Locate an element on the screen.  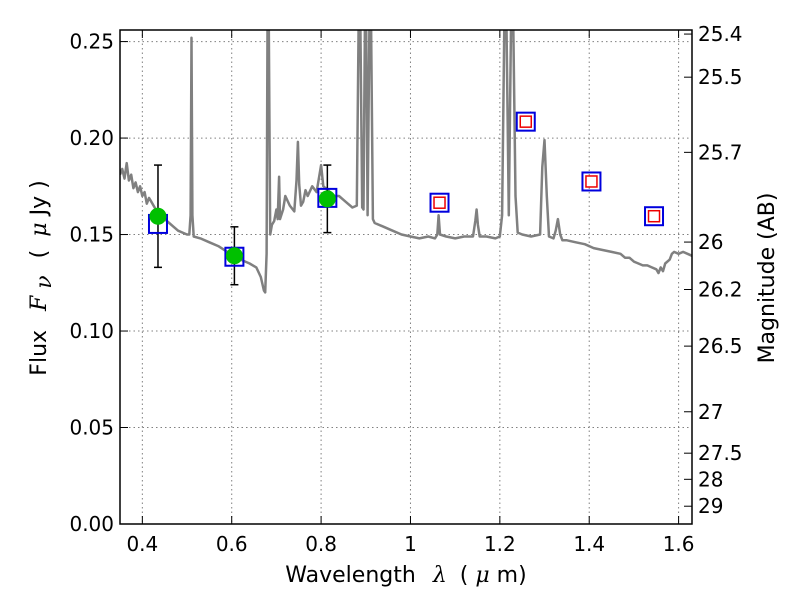
y-axis-label-open: ( is located at coordinates (39, 254).